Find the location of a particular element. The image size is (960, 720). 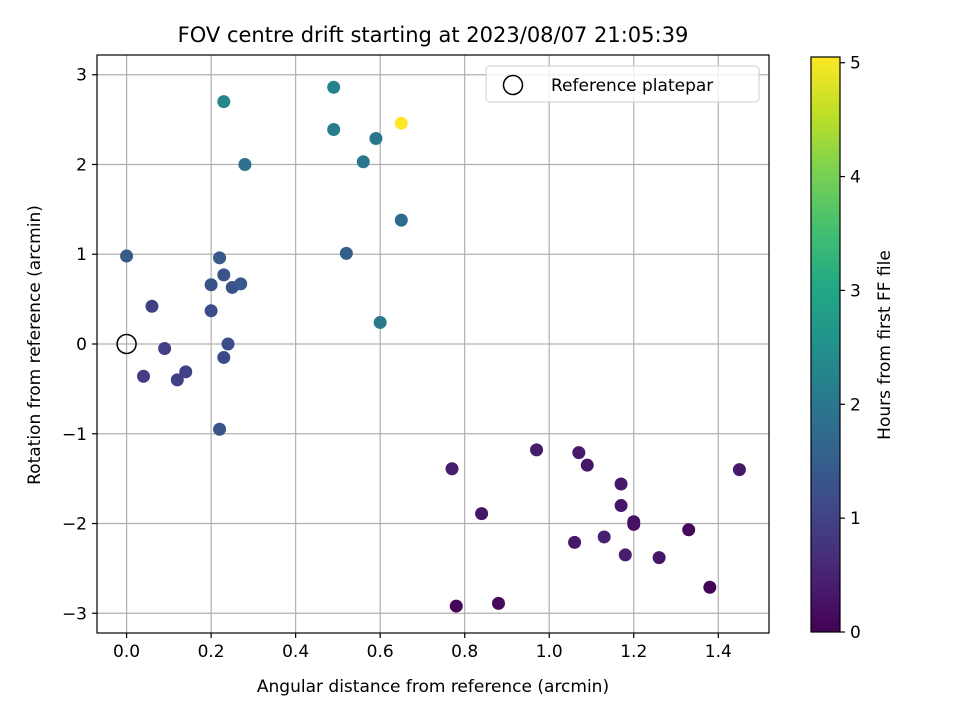

y-tick-label: 0 is located at coordinates (81, 345).